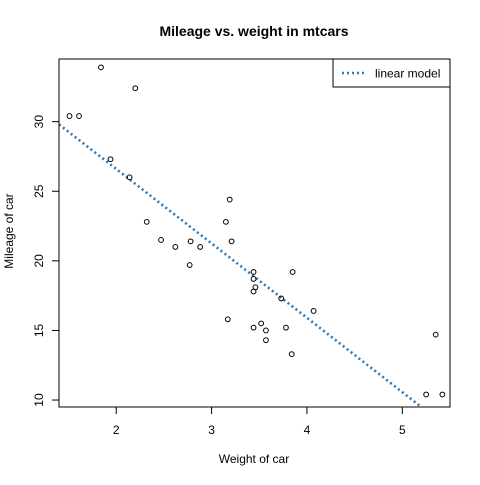 The width and height of the screenshot is (480, 485). I want to click on y-tick-label: 20, so click(39, 261).